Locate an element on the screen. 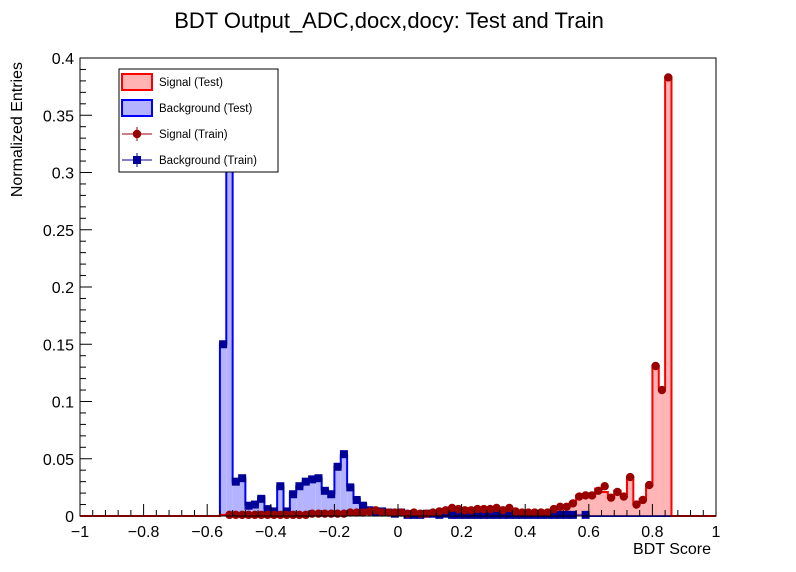 This screenshot has width=796, height=572. x-tick-label: 0.8 is located at coordinates (652, 532).